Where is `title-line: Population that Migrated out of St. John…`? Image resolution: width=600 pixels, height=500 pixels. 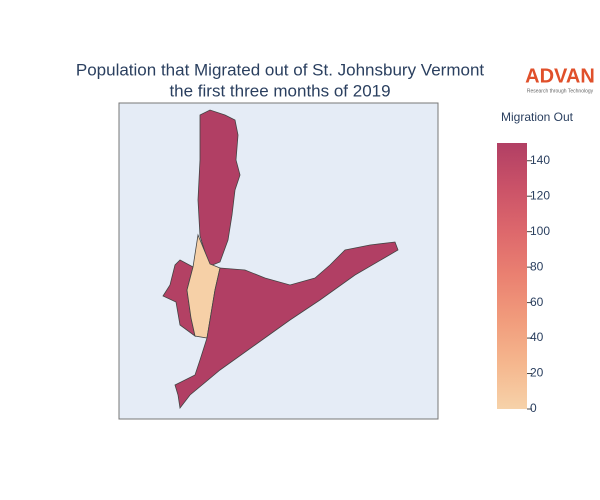 title-line: Population that Migrated out of St. John… is located at coordinates (280, 69).